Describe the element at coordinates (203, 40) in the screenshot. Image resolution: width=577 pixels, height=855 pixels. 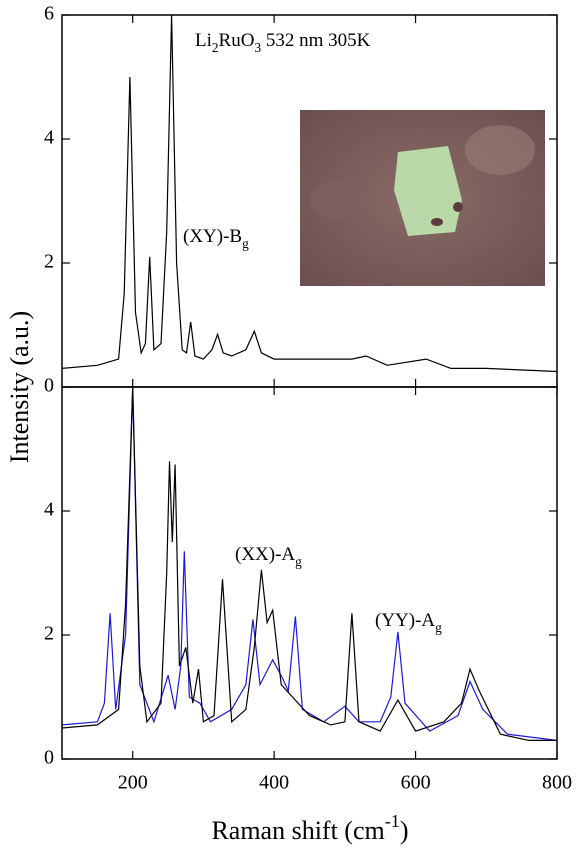
I see `text-run: Li` at that location.